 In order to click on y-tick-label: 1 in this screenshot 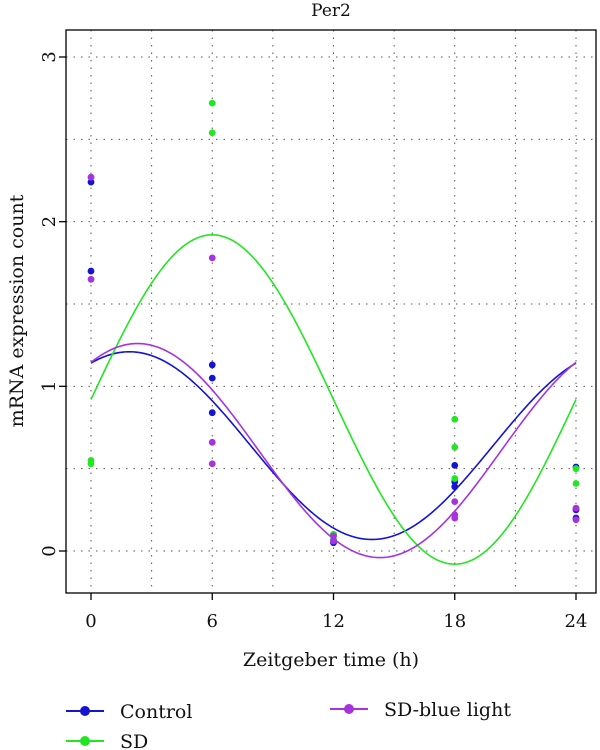, I will do `click(49, 386)`.